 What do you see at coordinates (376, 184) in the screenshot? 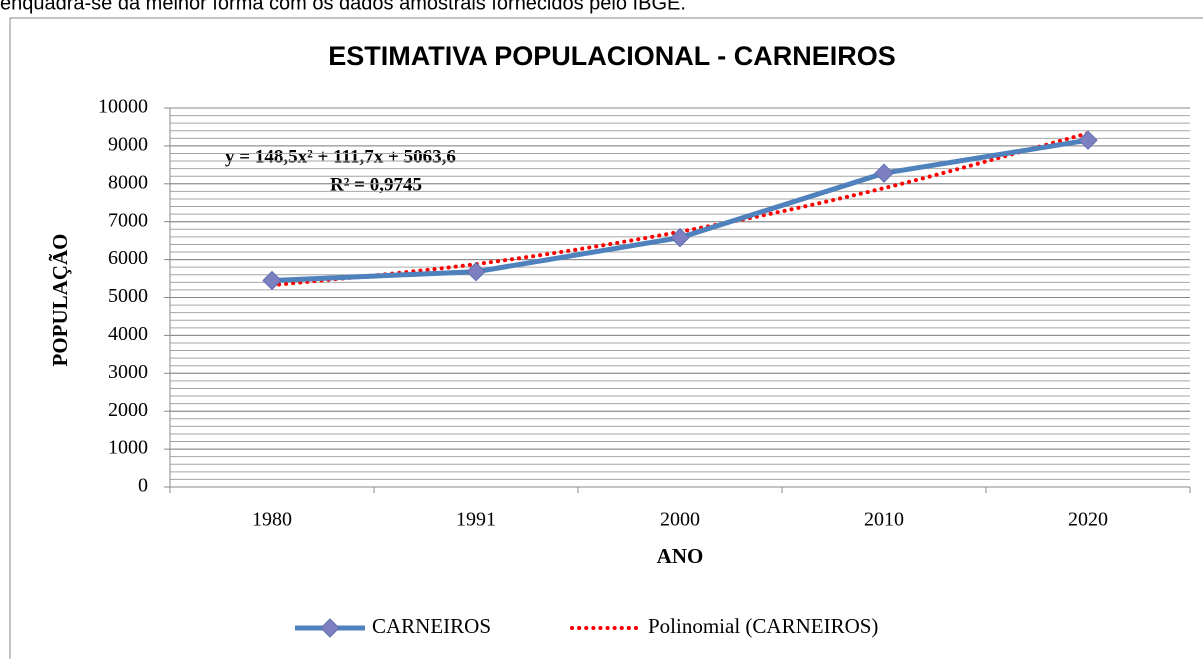
I see `r-squared: R² = 0,9745` at bounding box center [376, 184].